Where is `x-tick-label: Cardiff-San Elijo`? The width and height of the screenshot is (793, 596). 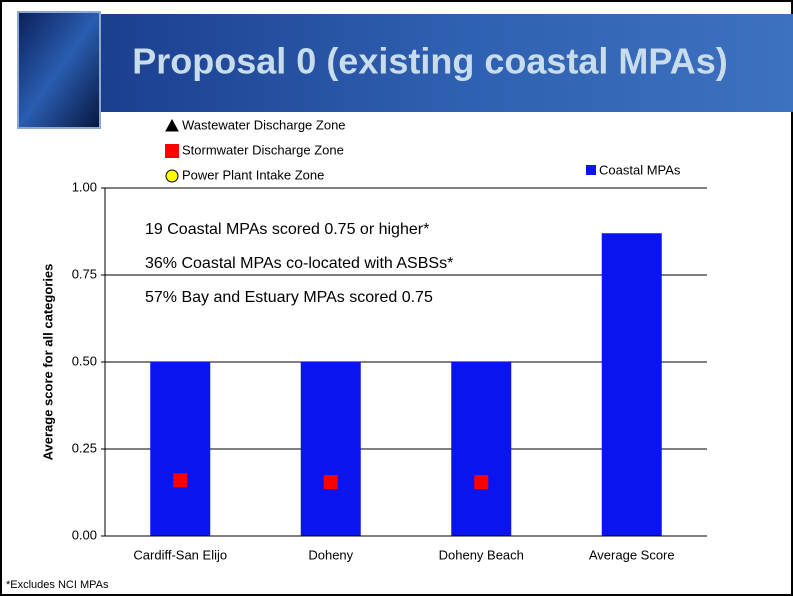 x-tick-label: Cardiff-San Elijo is located at coordinates (180, 554).